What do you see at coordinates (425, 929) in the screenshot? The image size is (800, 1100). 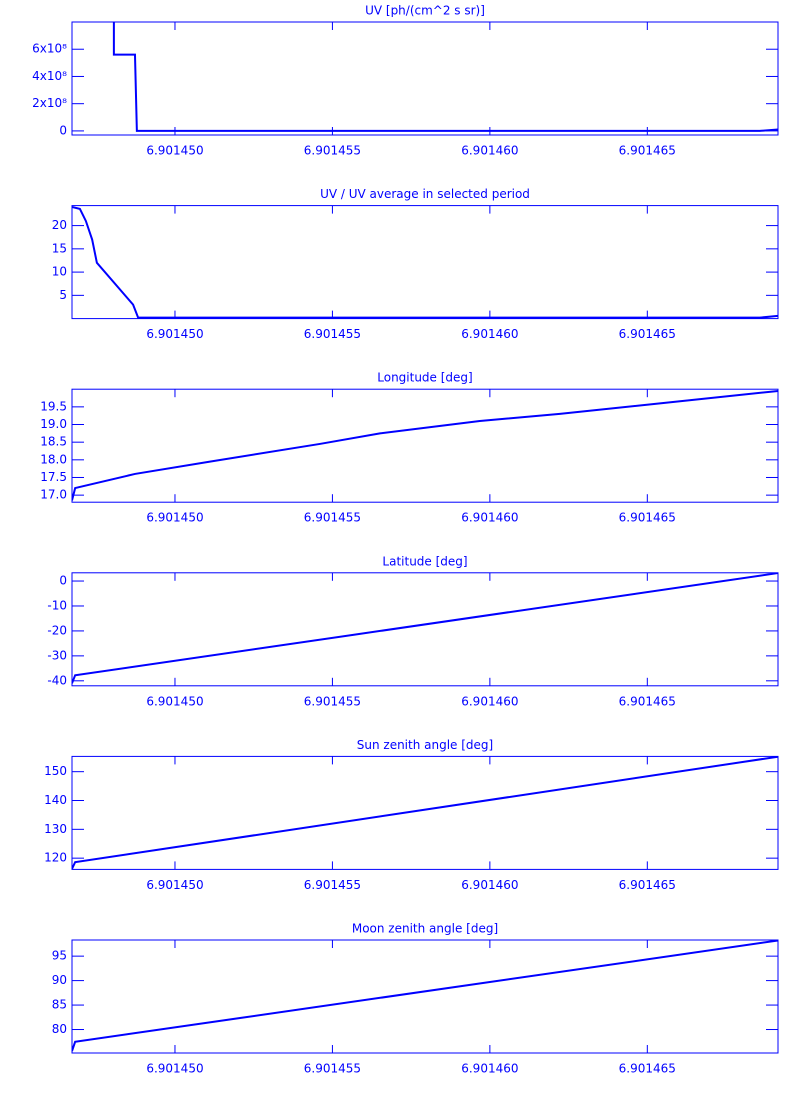 I see `panel-title: Moon zenith angle [deg]` at bounding box center [425, 929].